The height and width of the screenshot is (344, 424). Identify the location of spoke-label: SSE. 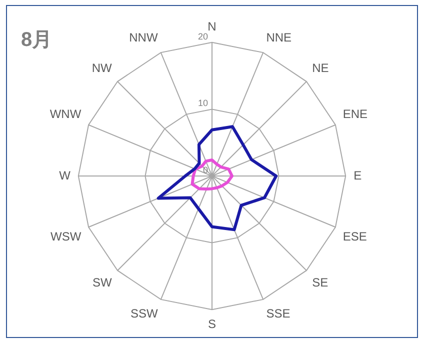
(278, 313).